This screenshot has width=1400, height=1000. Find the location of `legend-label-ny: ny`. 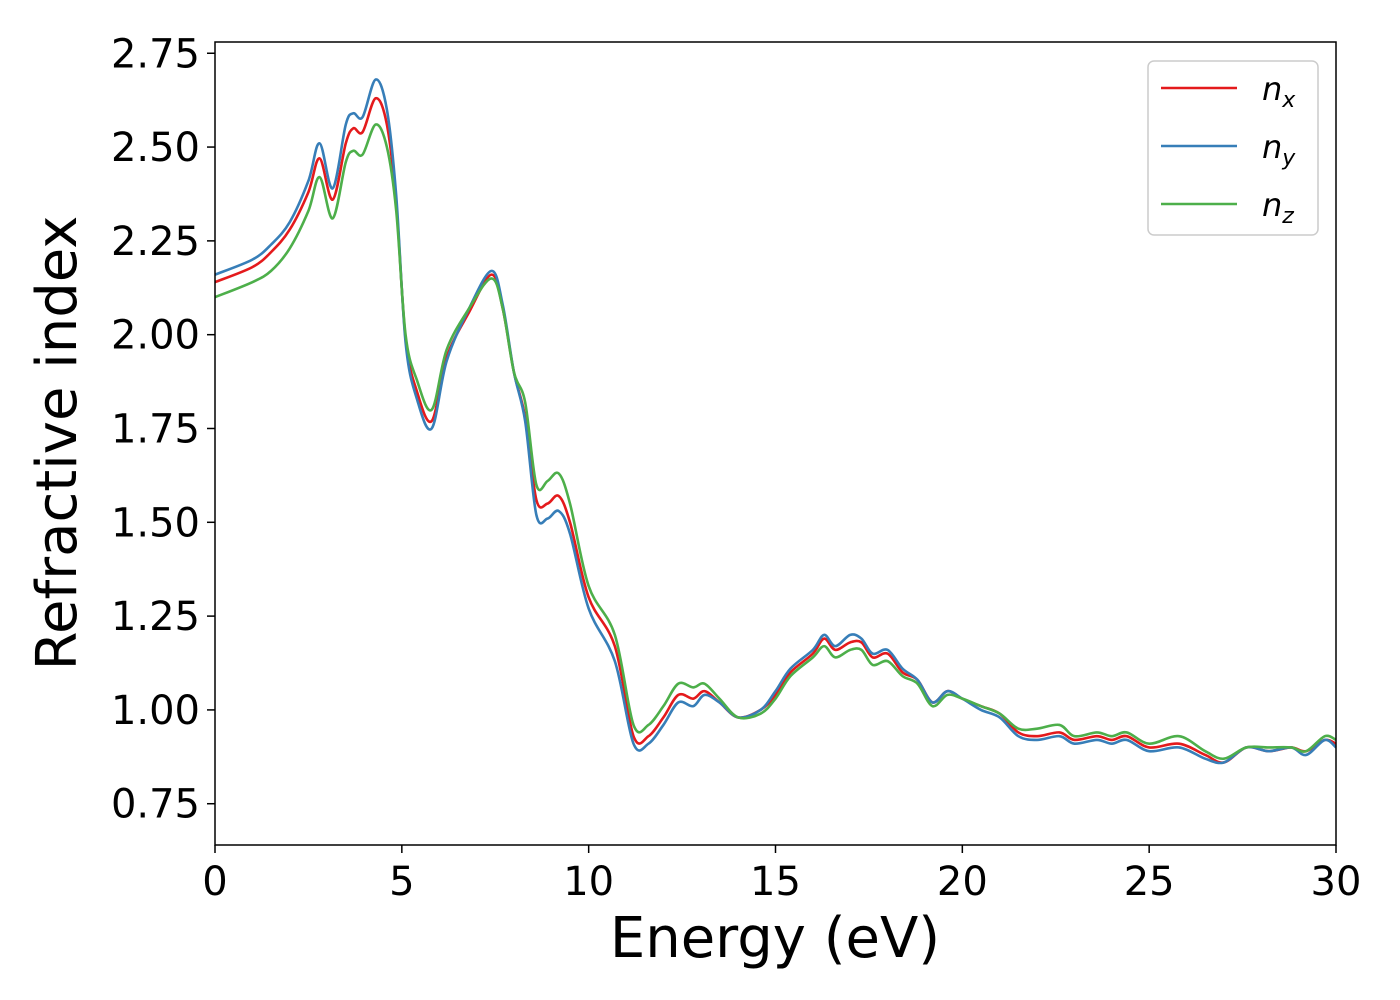

legend-label-ny: ny is located at coordinates (1279, 149).